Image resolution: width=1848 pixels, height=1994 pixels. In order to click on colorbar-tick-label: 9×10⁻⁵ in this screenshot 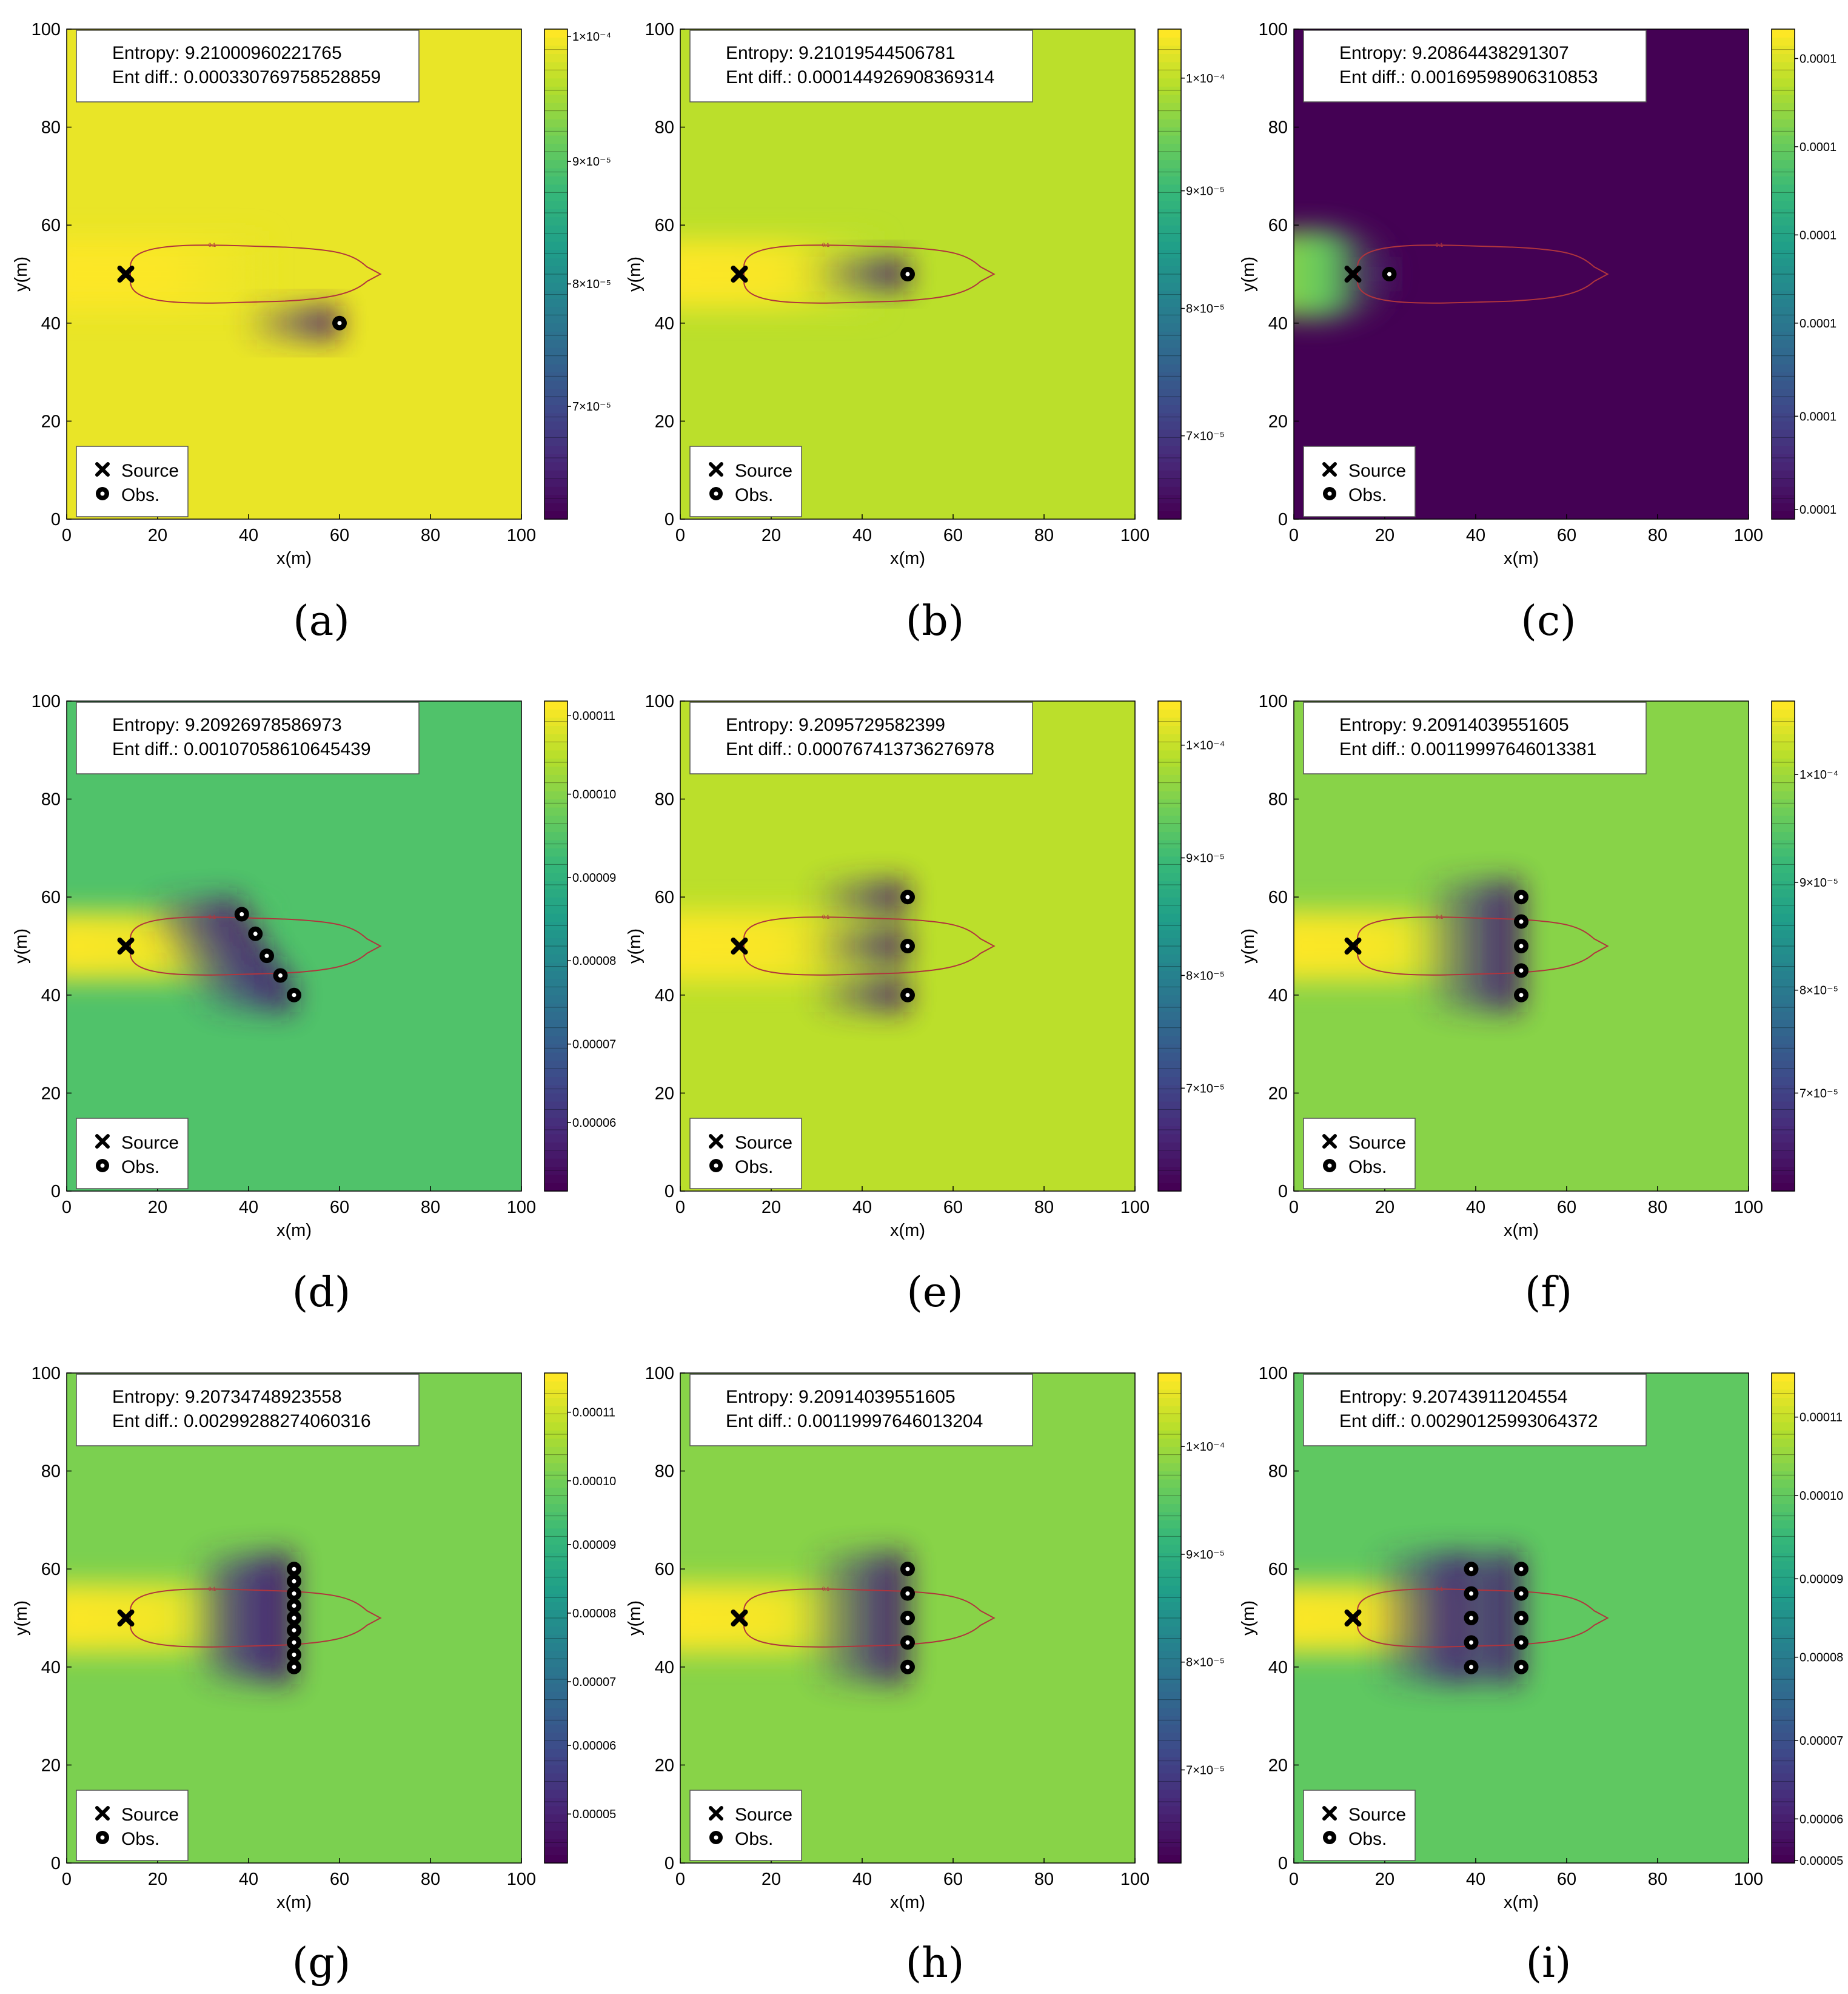, I will do `click(1205, 1555)`.